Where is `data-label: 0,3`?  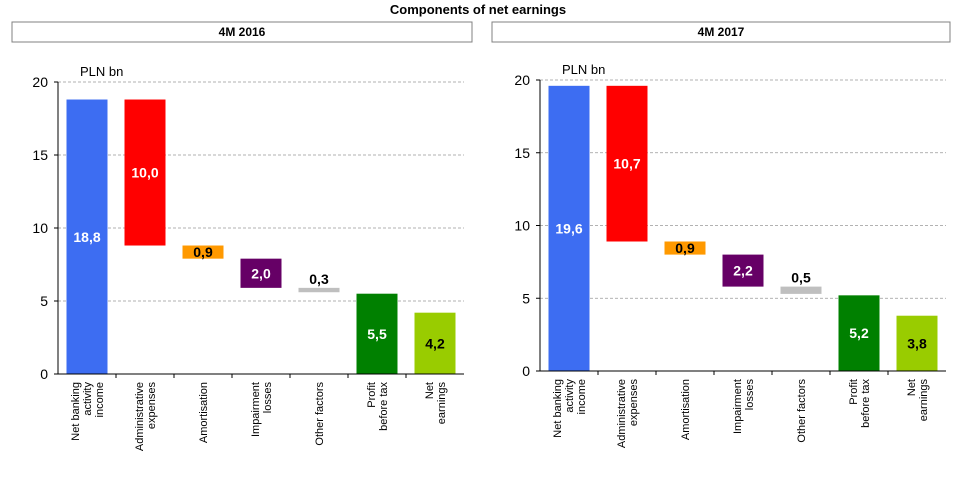
data-label: 0,3 is located at coordinates (319, 279).